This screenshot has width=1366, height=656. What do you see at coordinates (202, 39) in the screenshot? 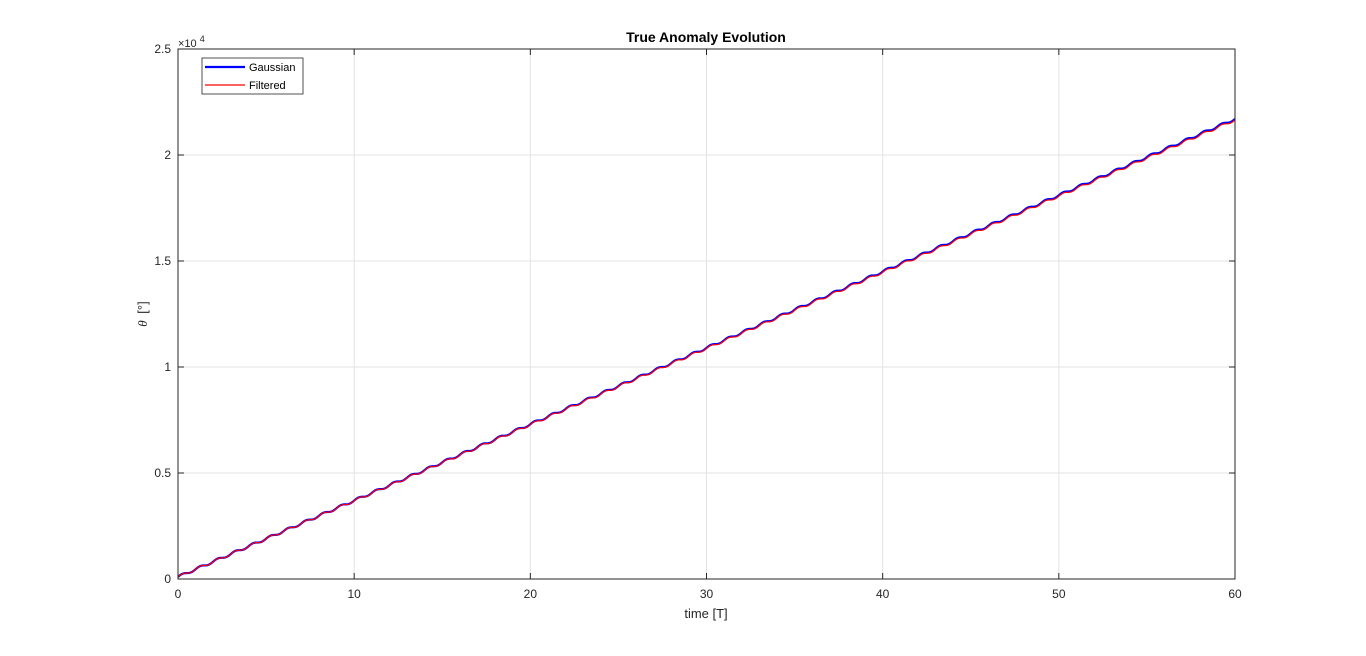
I see `y-exponent-power: 4` at bounding box center [202, 39].